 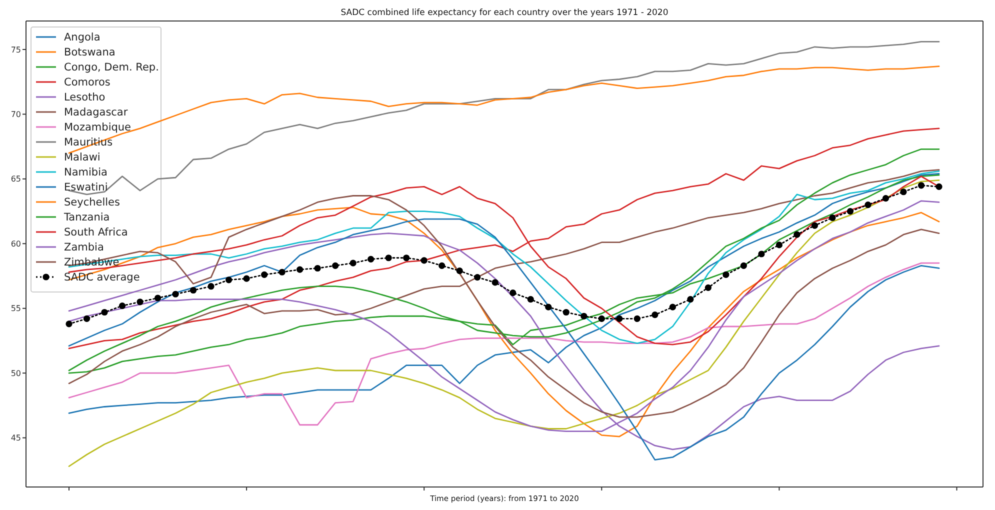 What do you see at coordinates (96, 232) in the screenshot?
I see `legend-label: South Africa` at bounding box center [96, 232].